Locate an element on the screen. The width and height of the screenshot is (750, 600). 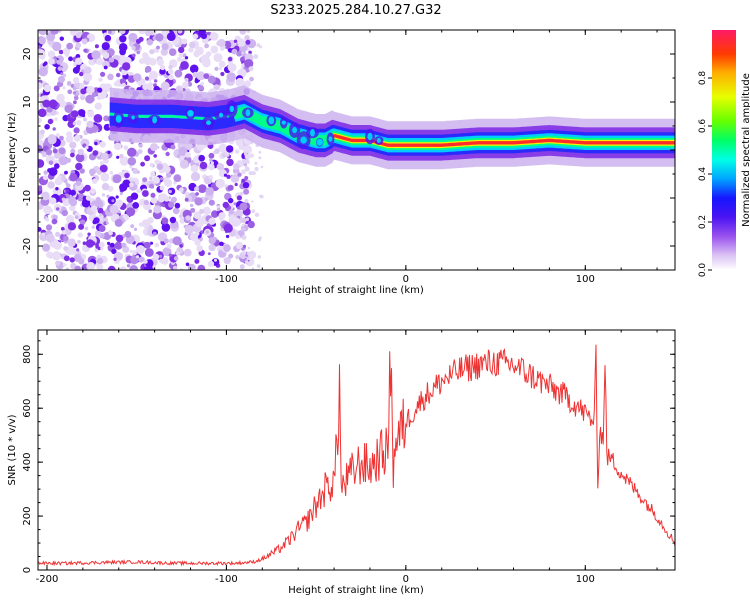
x-tick-label: 100 is located at coordinates (585, 579).